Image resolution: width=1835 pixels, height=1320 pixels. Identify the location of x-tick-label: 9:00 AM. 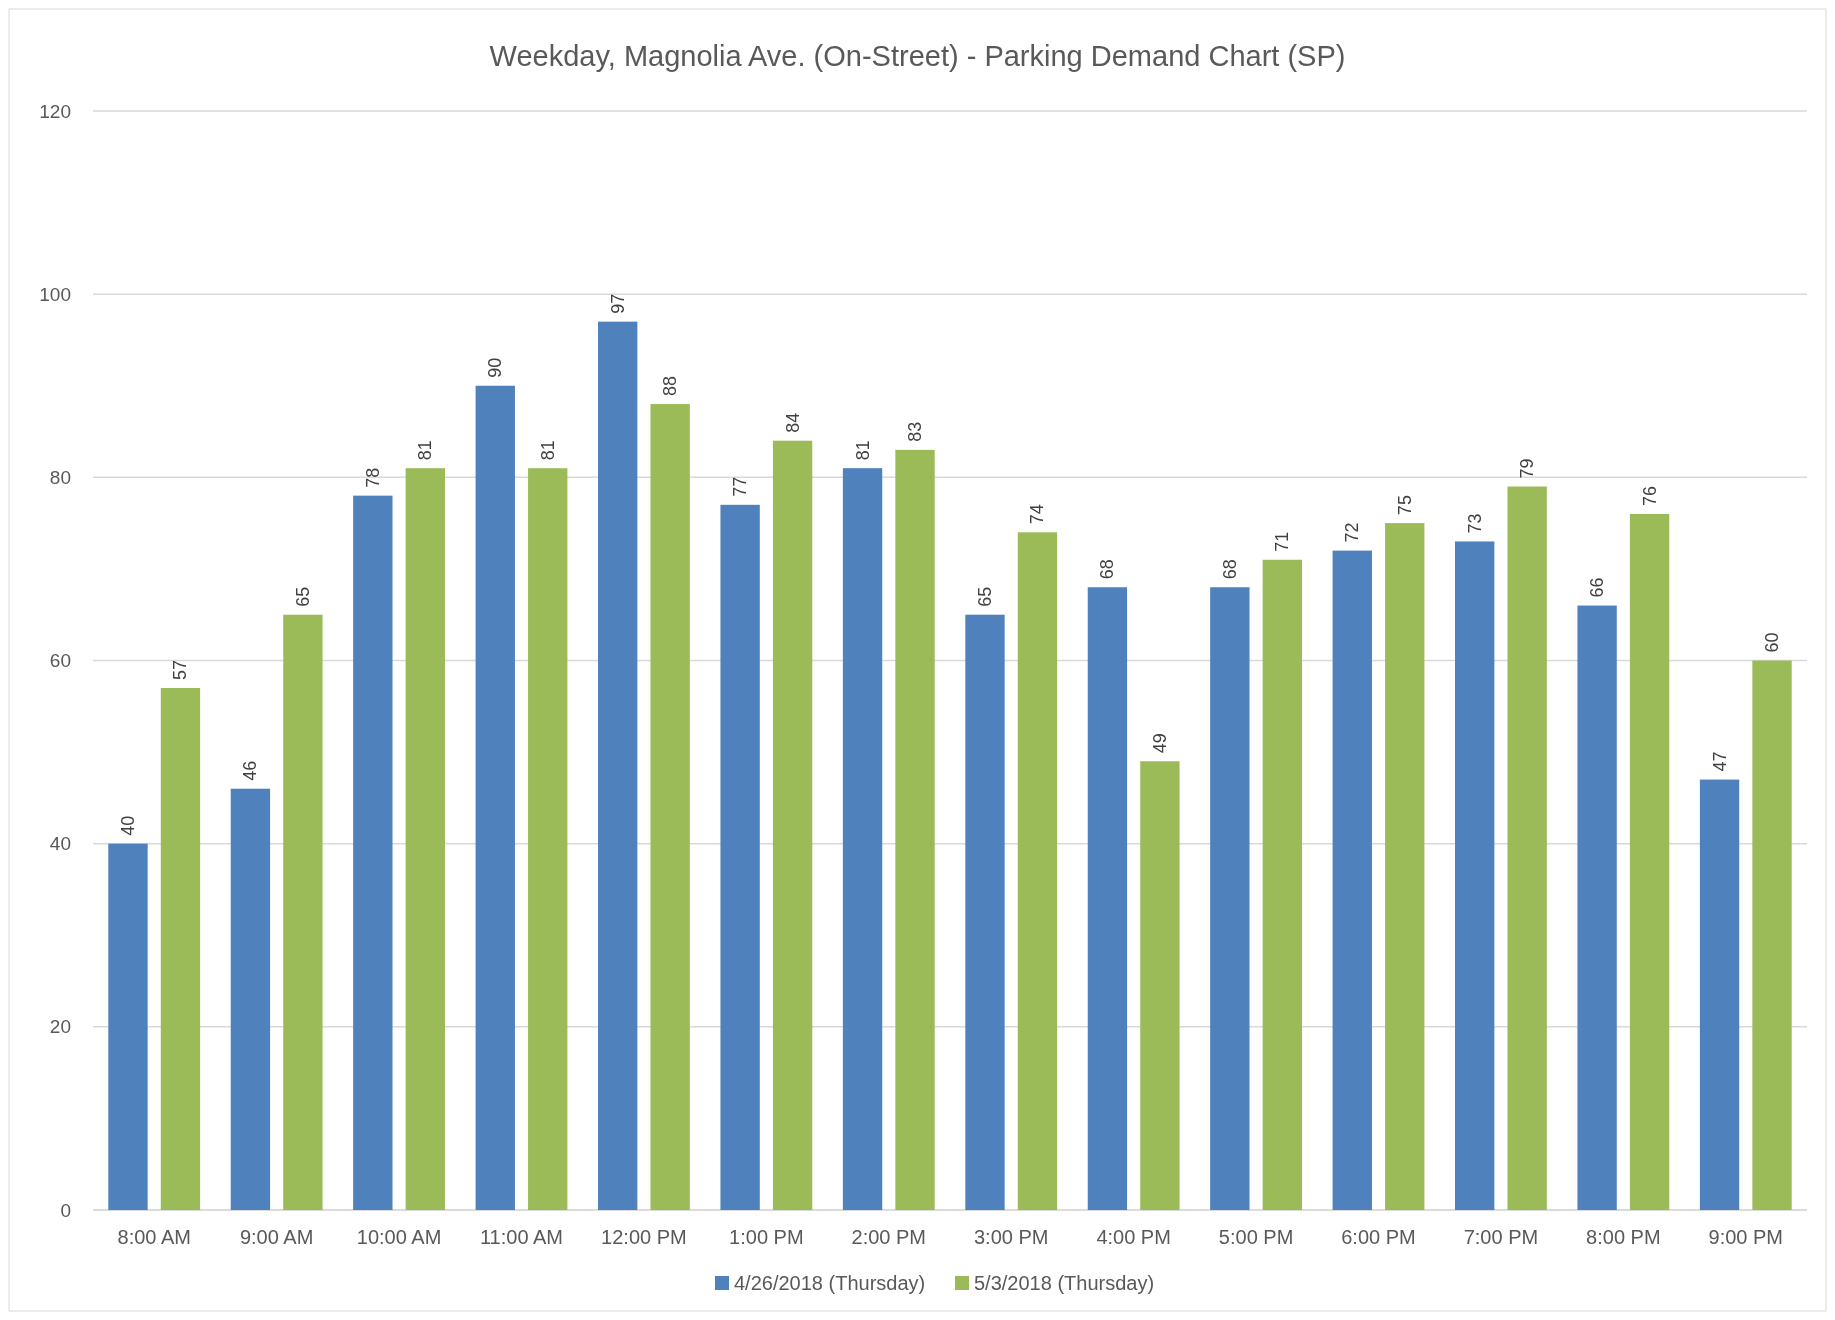
(276, 1237).